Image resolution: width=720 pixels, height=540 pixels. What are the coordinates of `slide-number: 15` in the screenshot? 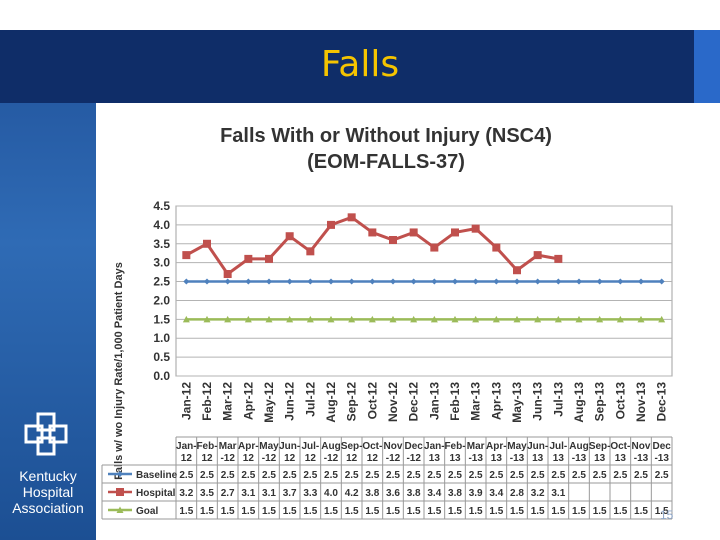 It's located at (667, 515).